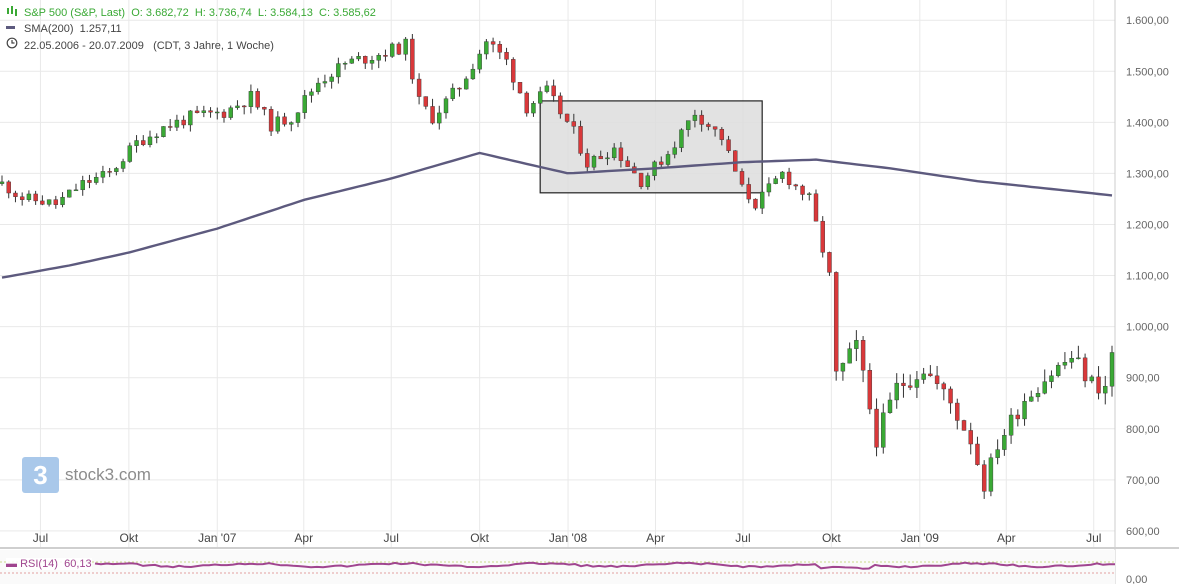  Describe the element at coordinates (86, 475) in the screenshot. I see `stock3-logo: 3 stock3.com` at that location.